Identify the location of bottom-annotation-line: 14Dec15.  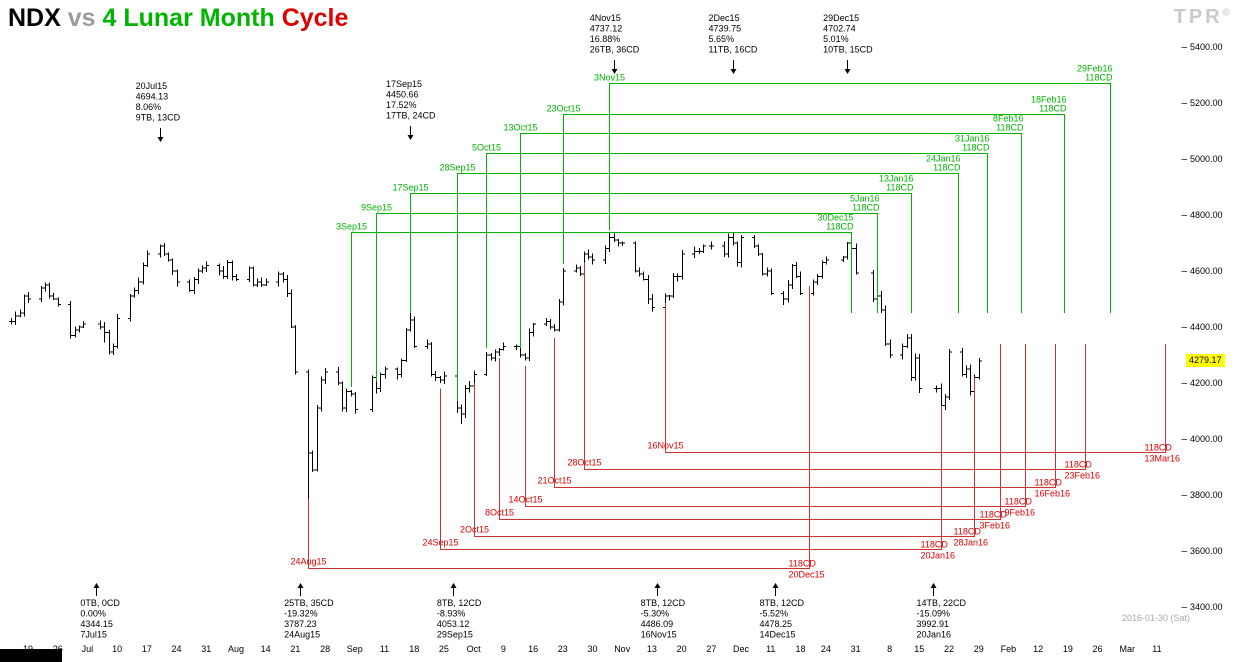
(777, 635).